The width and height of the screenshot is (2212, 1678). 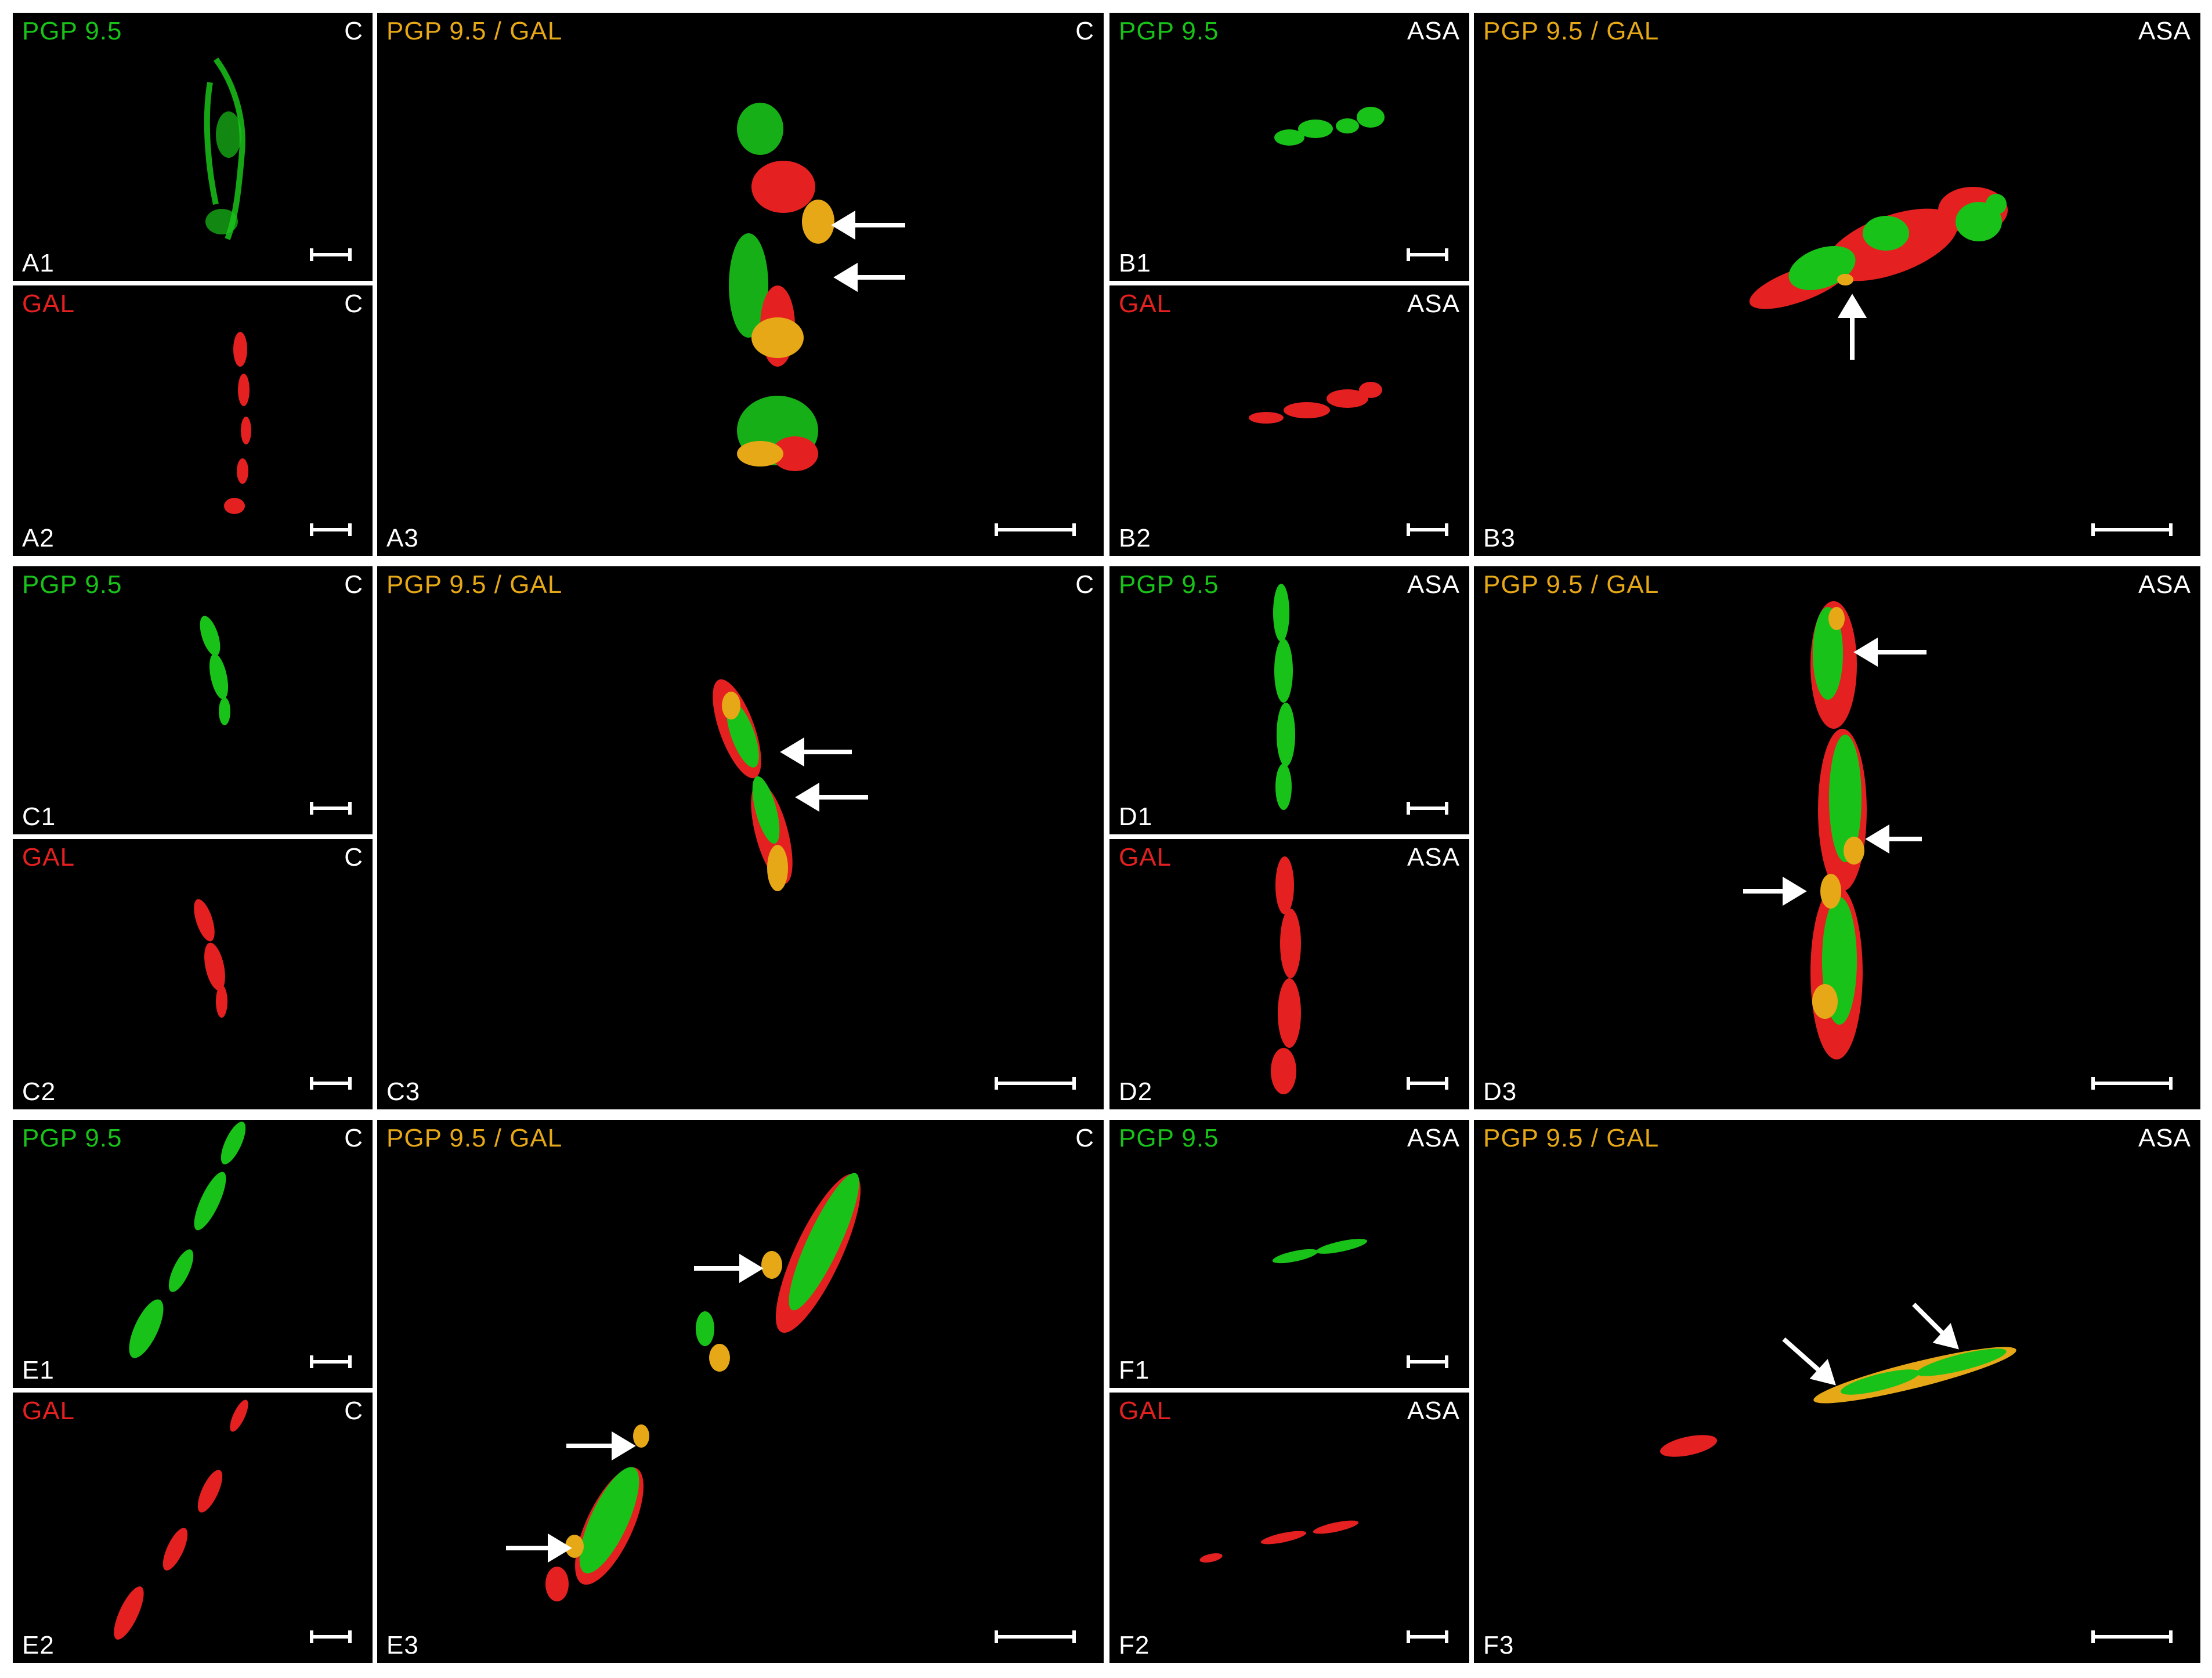 What do you see at coordinates (72, 31) in the screenshot?
I see `stain-label-a1: PGP 9.5` at bounding box center [72, 31].